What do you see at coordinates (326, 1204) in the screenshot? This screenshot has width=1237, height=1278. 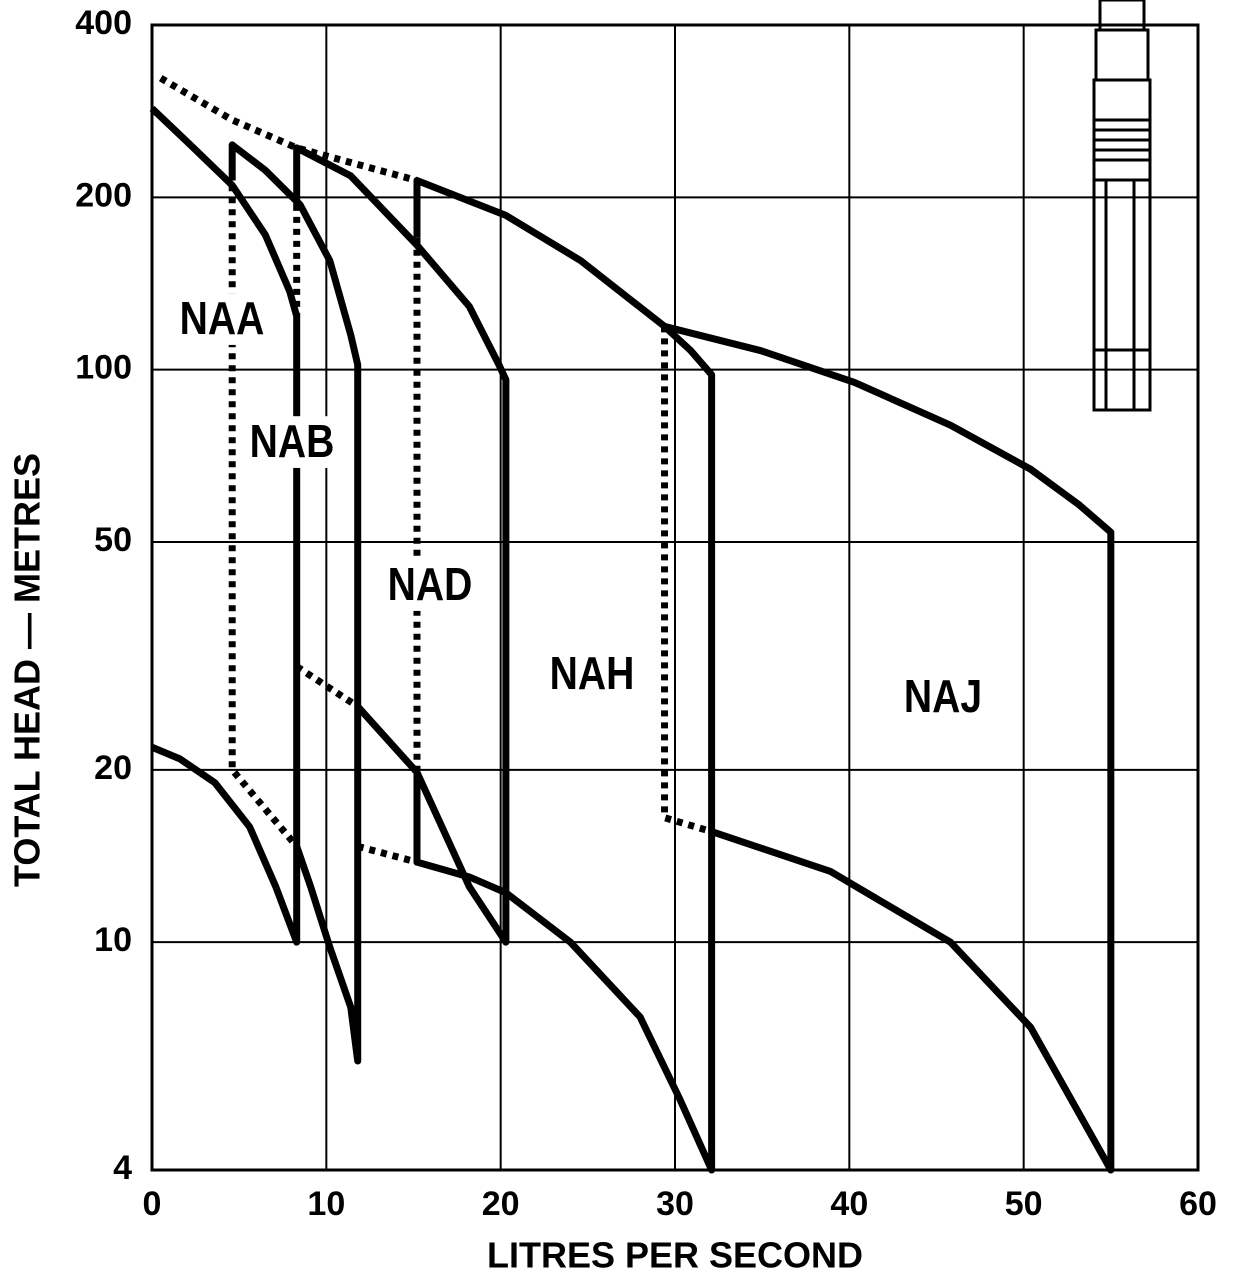 I see `x-tick-label: 10` at bounding box center [326, 1204].